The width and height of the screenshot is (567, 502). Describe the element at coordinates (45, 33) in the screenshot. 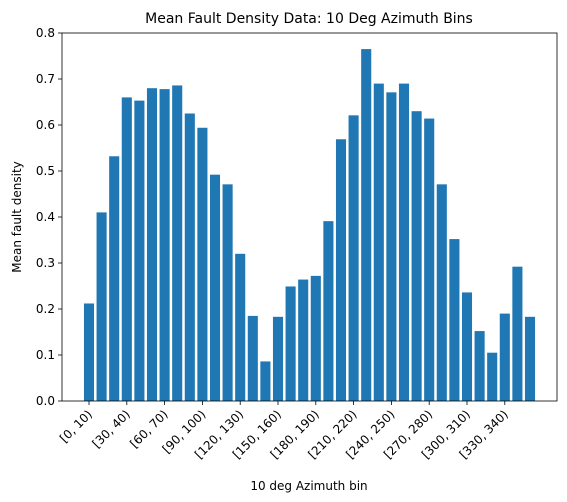

I see `y-tick-label-8: 0.8` at that location.